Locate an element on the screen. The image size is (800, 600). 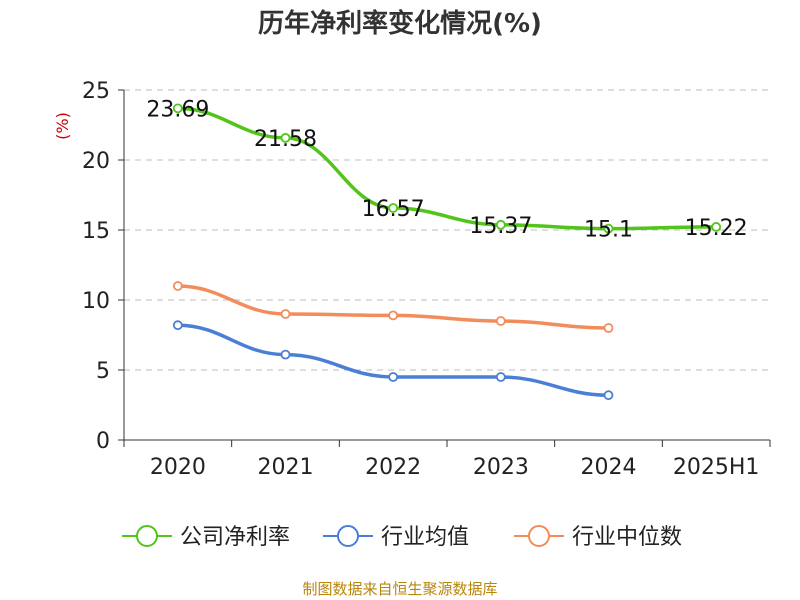
data-label: 21.58 is located at coordinates (285, 139).